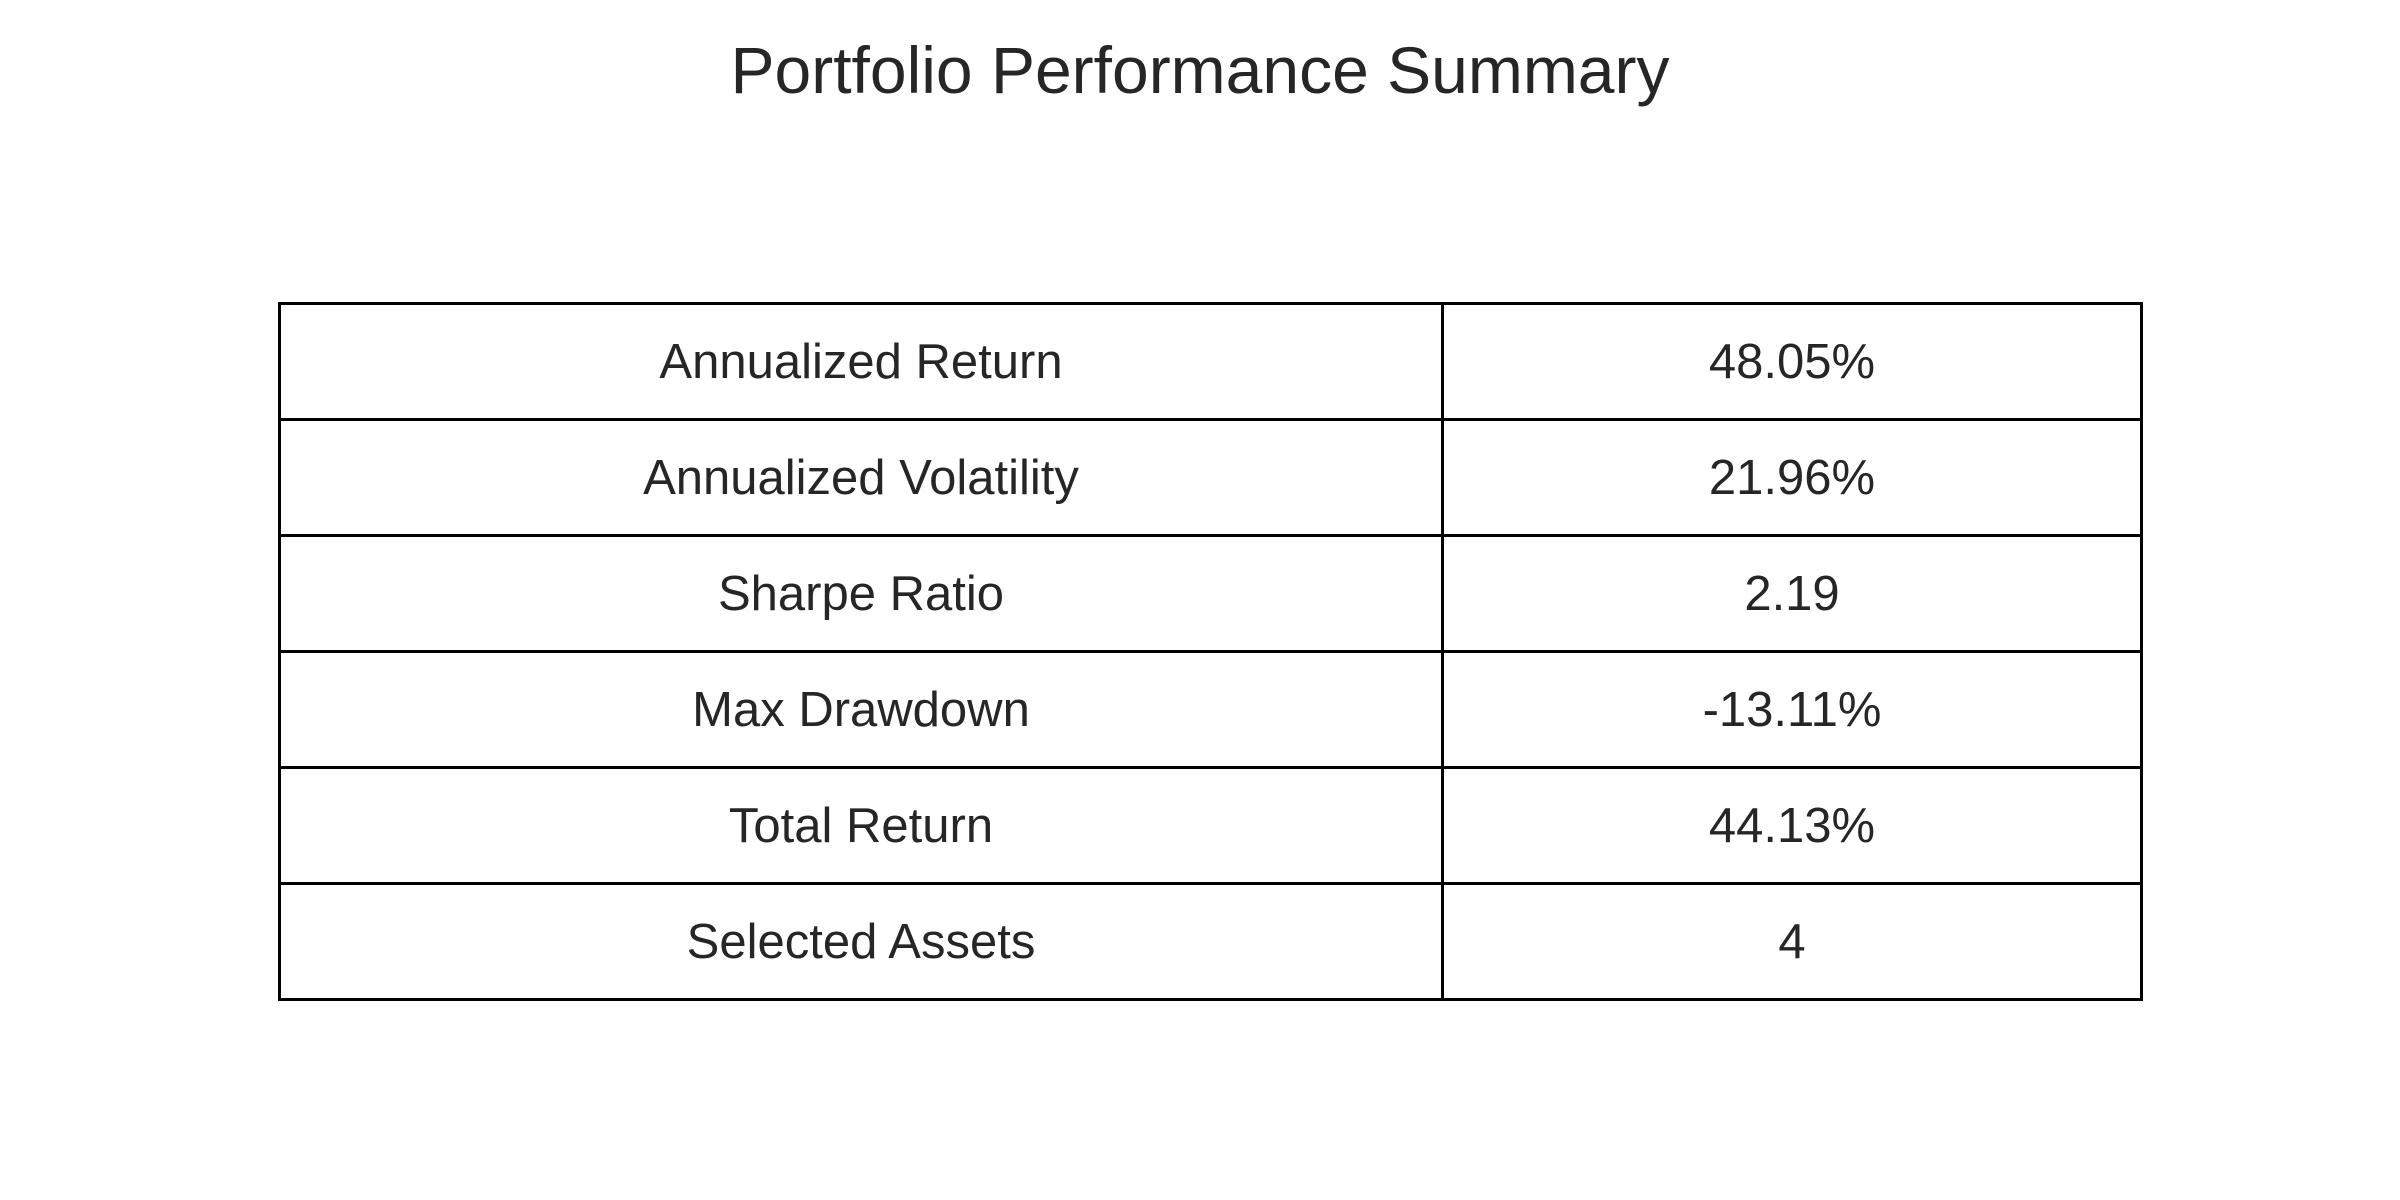 Image resolution: width=2400 pixels, height=1200 pixels. What do you see at coordinates (861, 825) in the screenshot?
I see `metric-label-cell: Total Return` at bounding box center [861, 825].